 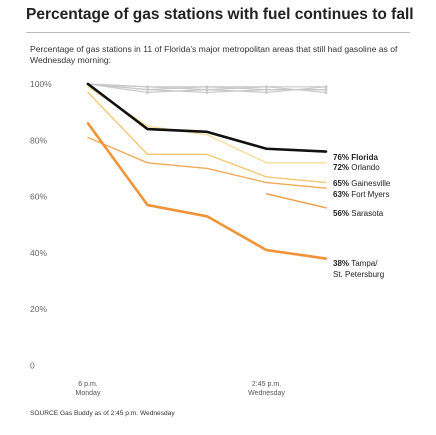 I want to click on y-tick-label: 100%, so click(x=41, y=84).